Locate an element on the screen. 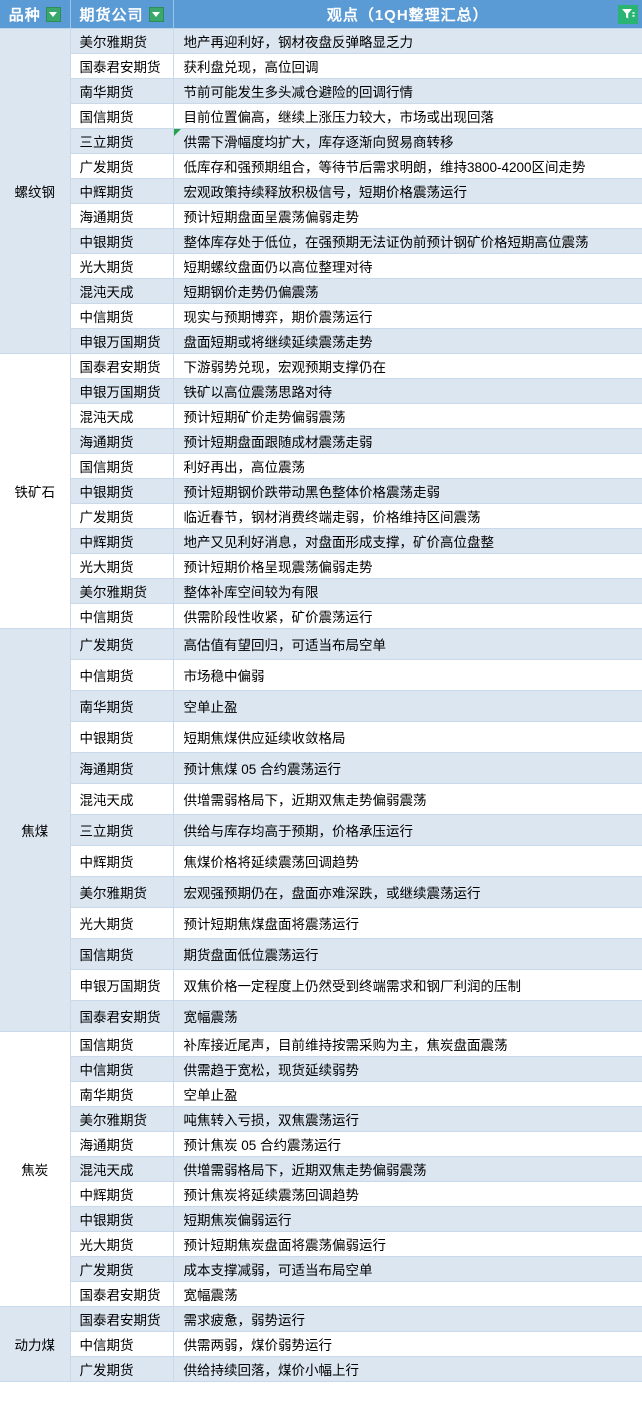 Image resolution: width=642 pixels, height=1420 pixels. view-cell: 预计短期价格呈现震荡偏弱走势 is located at coordinates (407, 566).